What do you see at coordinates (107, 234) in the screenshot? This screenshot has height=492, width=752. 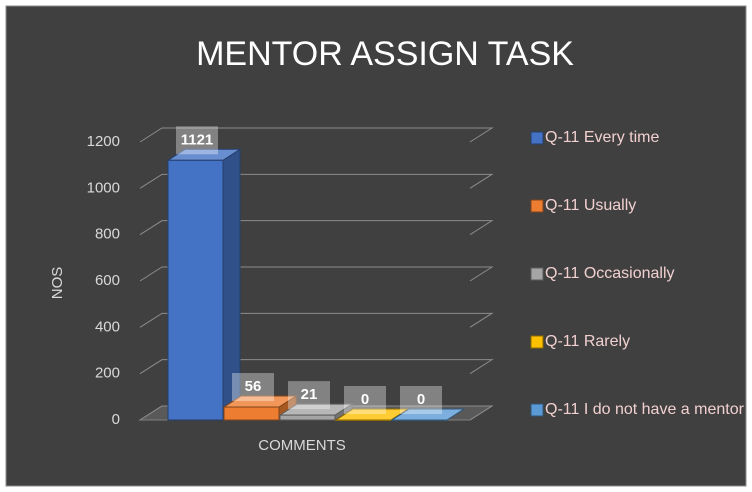 I see `y-tick-label: 800` at bounding box center [107, 234].